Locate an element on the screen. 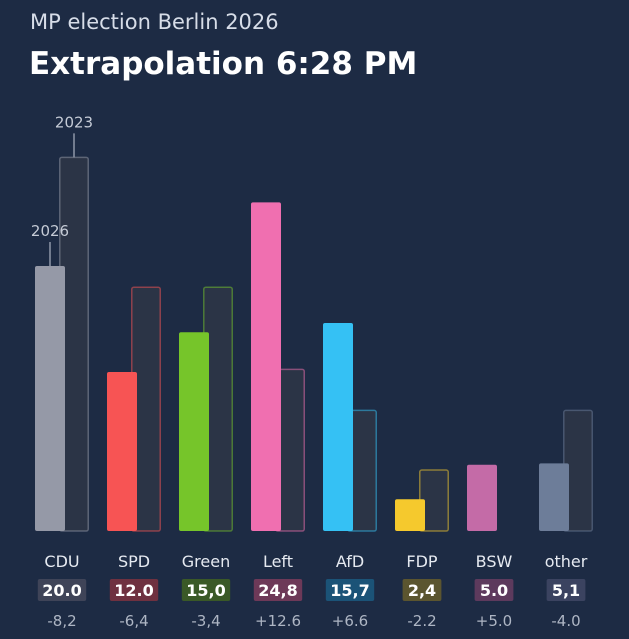 This screenshot has height=639, width=629. value-label-spd: 12.0 is located at coordinates (133, 590).